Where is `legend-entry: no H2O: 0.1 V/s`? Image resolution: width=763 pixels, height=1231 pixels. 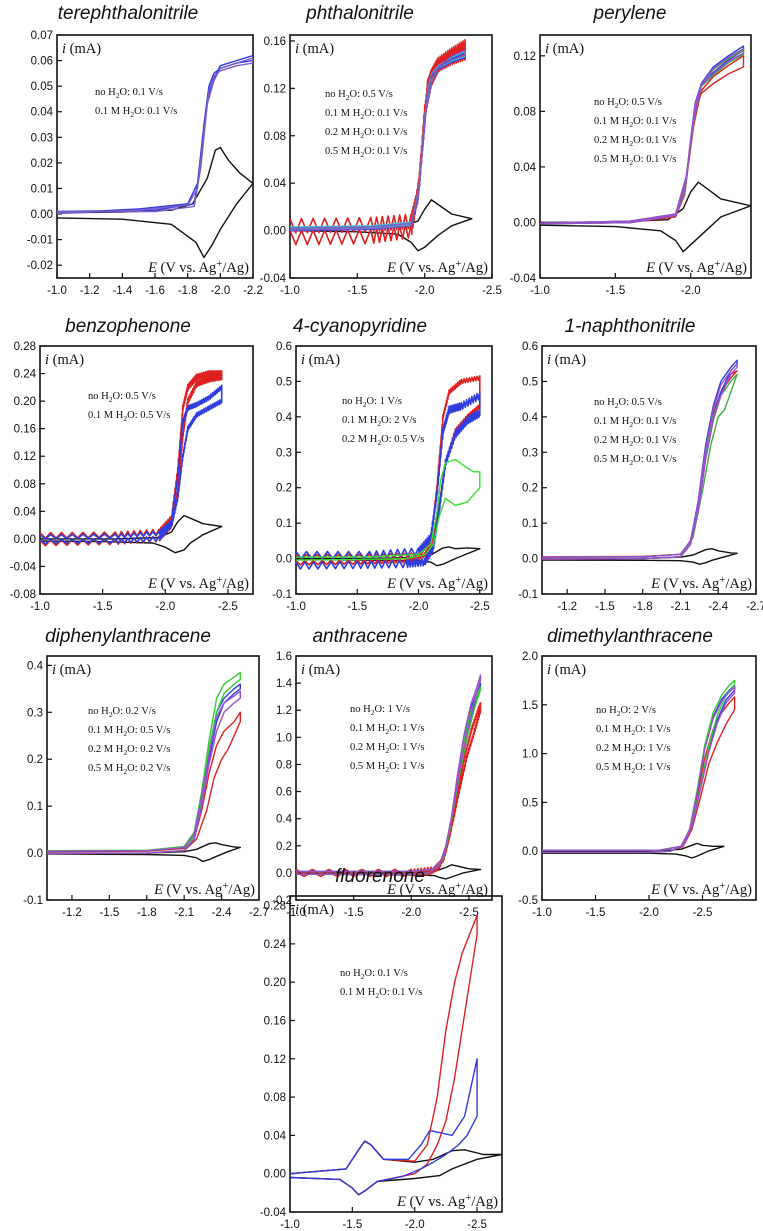
legend-entry: no H2O: 0.1 V/s is located at coordinates (374, 974).